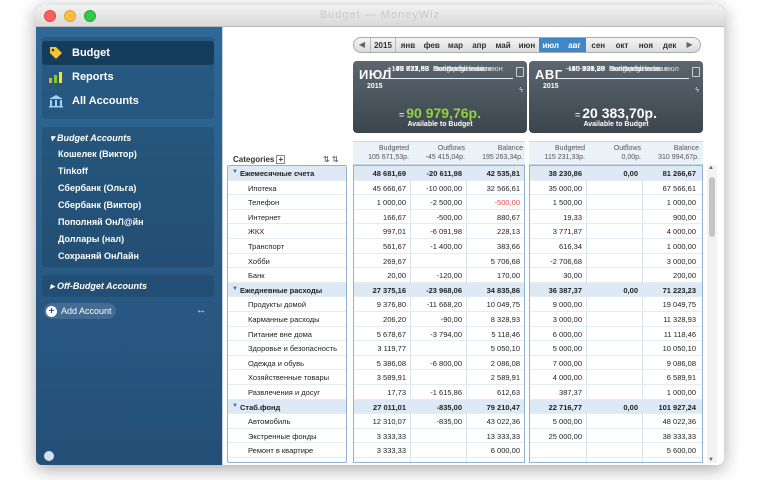 The image size is (760, 480). I want to click on category-row: Ремонт в квартире, so click(287, 450).